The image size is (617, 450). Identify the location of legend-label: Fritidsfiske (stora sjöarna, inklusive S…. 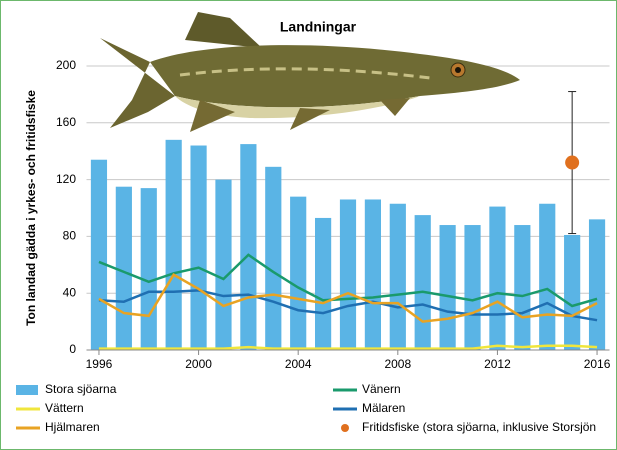
(479, 427).